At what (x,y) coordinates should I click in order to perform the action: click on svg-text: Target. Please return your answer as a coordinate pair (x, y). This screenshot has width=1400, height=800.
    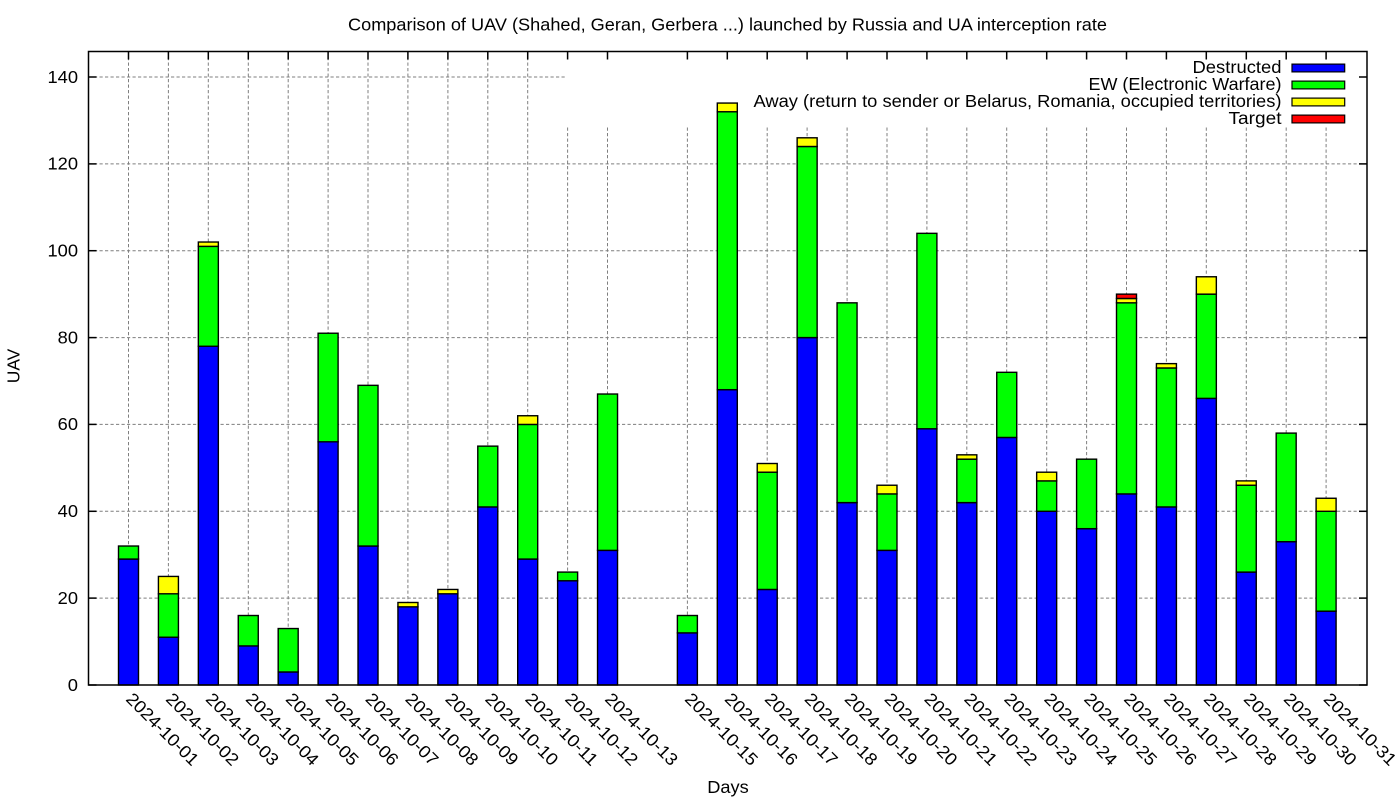
    Looking at the image, I should click on (1255, 118).